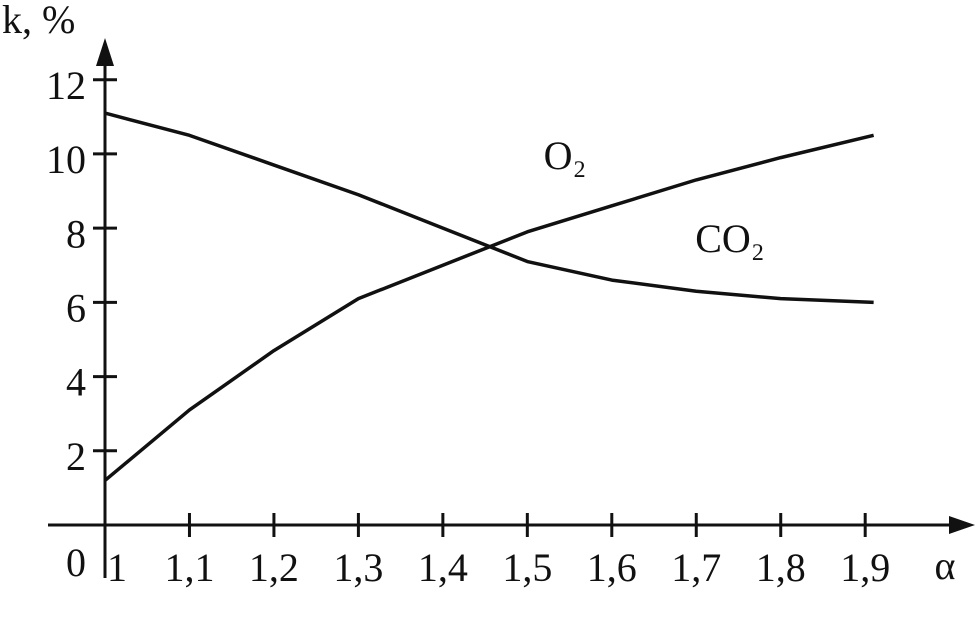  Describe the element at coordinates (696, 567) in the screenshot. I see `x-tick-label: 1,7` at that location.